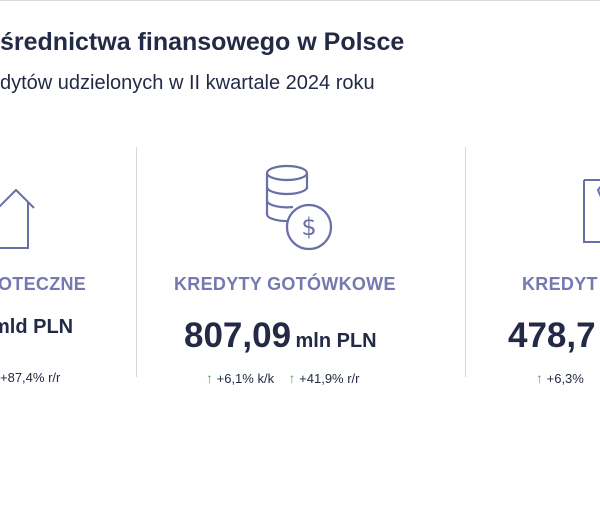 The image size is (600, 525). Describe the element at coordinates (336, 341) in the screenshot. I see `cash-loans-unit: mln PLN` at that location.